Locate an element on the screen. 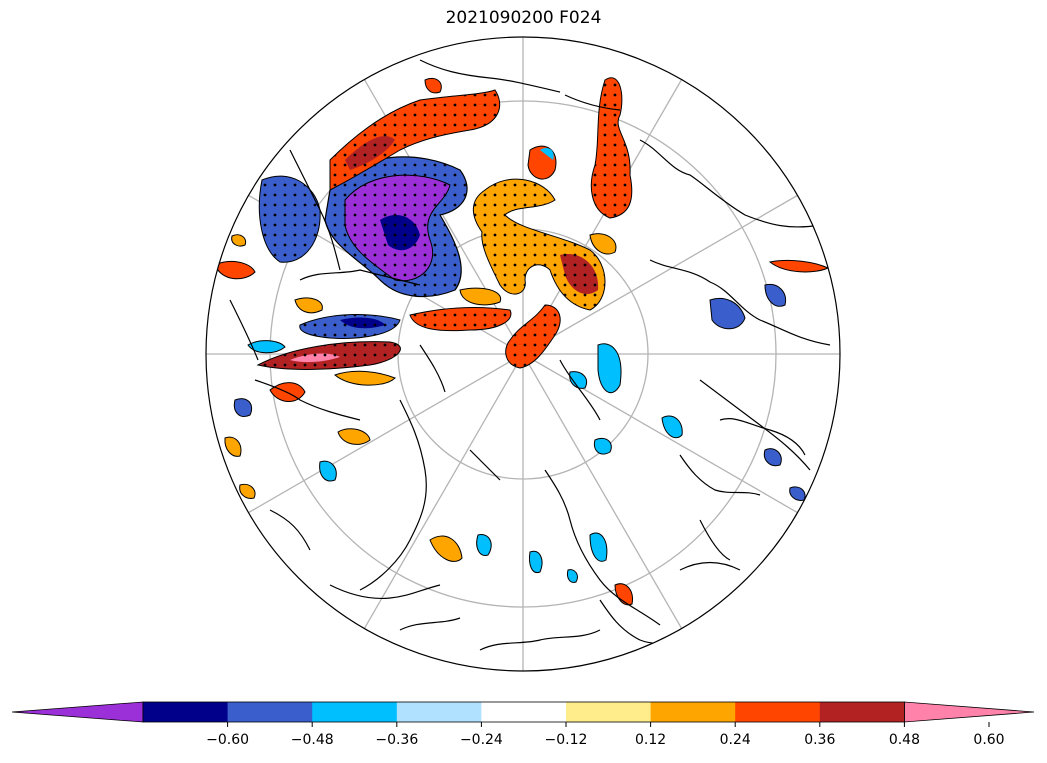 Image resolution: width=1047 pixels, height=763 pixels. colorbar-tick-label: −0.48 is located at coordinates (312, 740).